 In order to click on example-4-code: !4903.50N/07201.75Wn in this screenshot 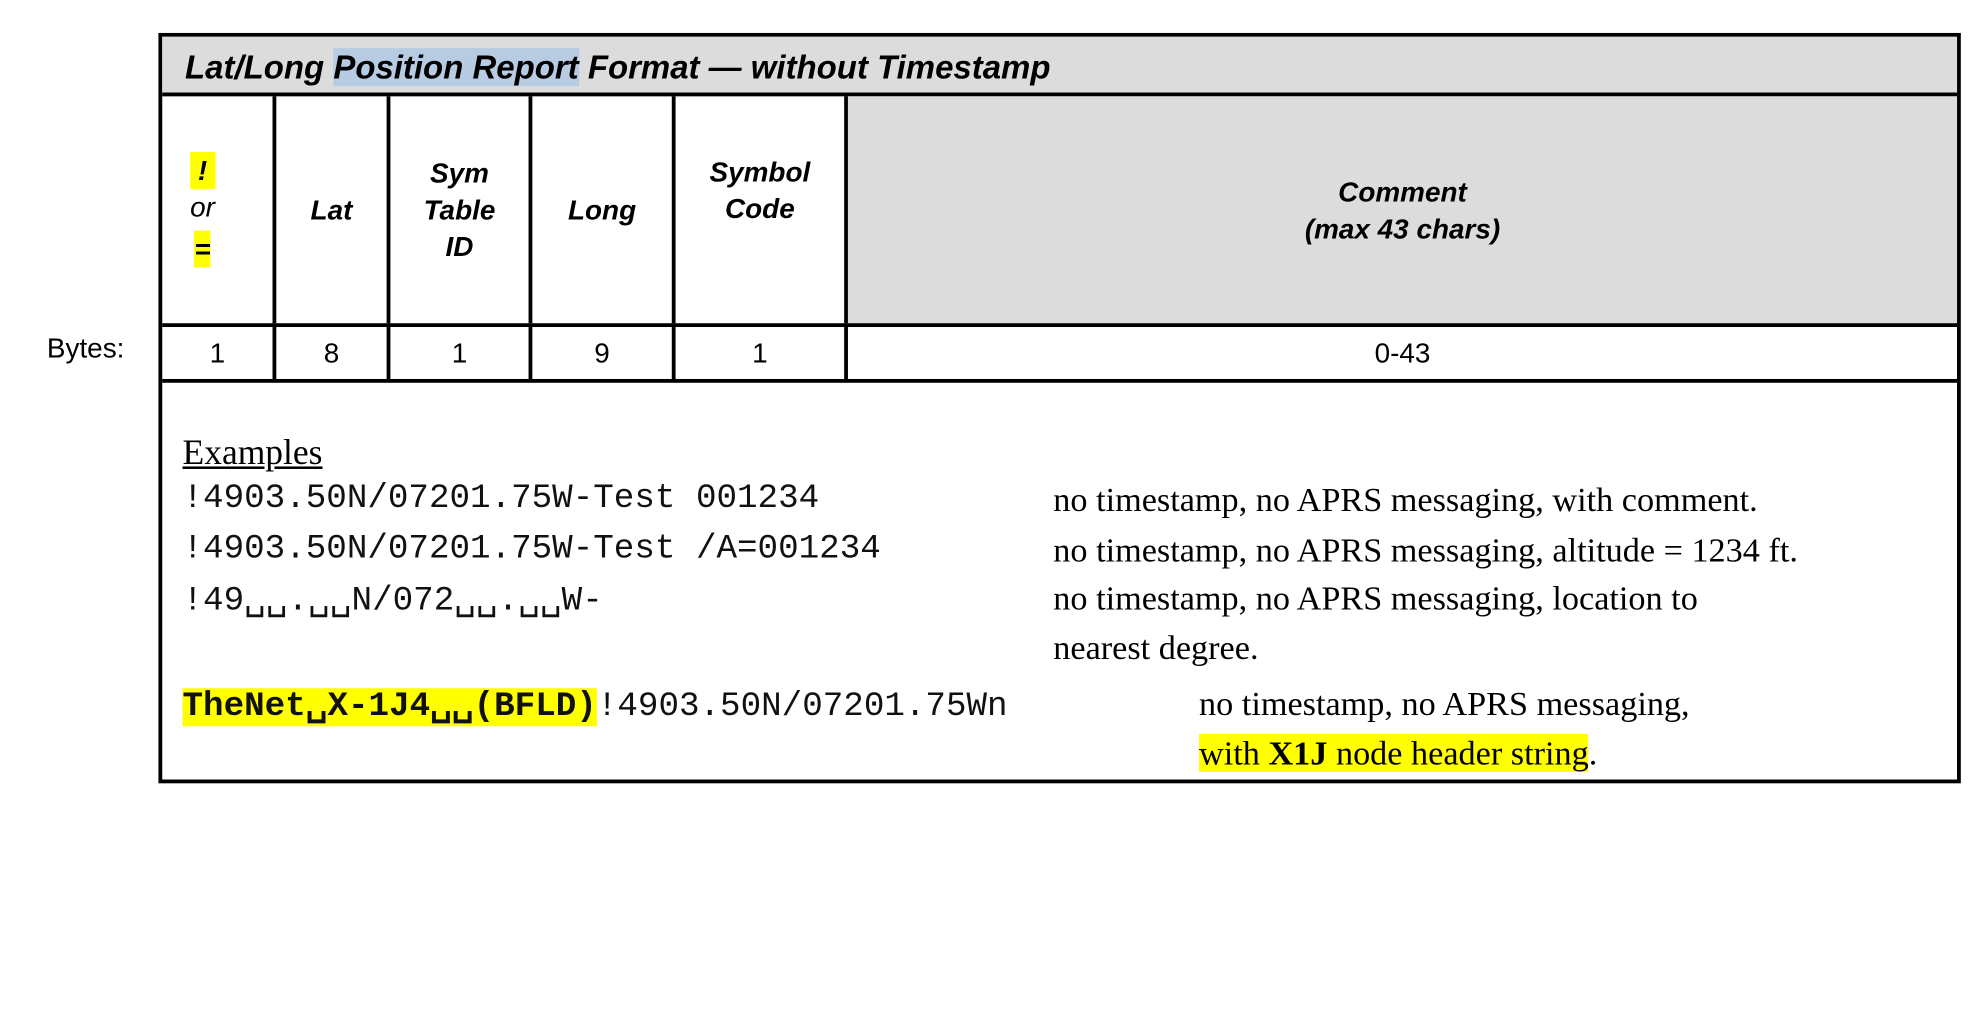, I will do `click(802, 707)`.